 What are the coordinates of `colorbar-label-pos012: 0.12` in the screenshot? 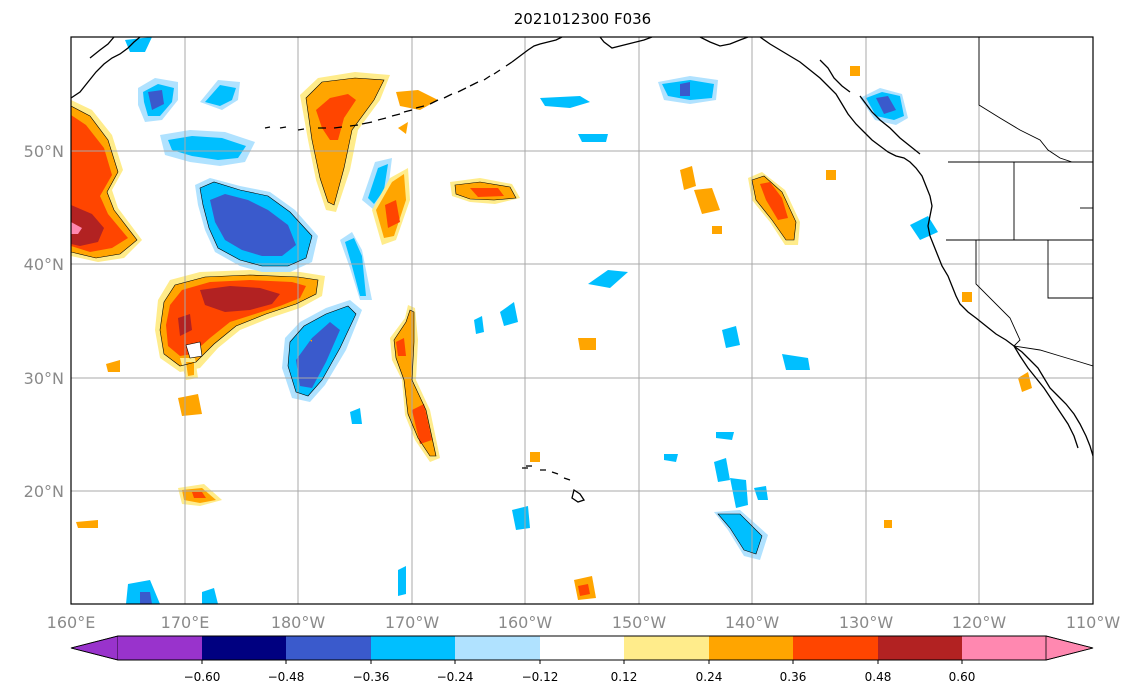 It's located at (624, 677).